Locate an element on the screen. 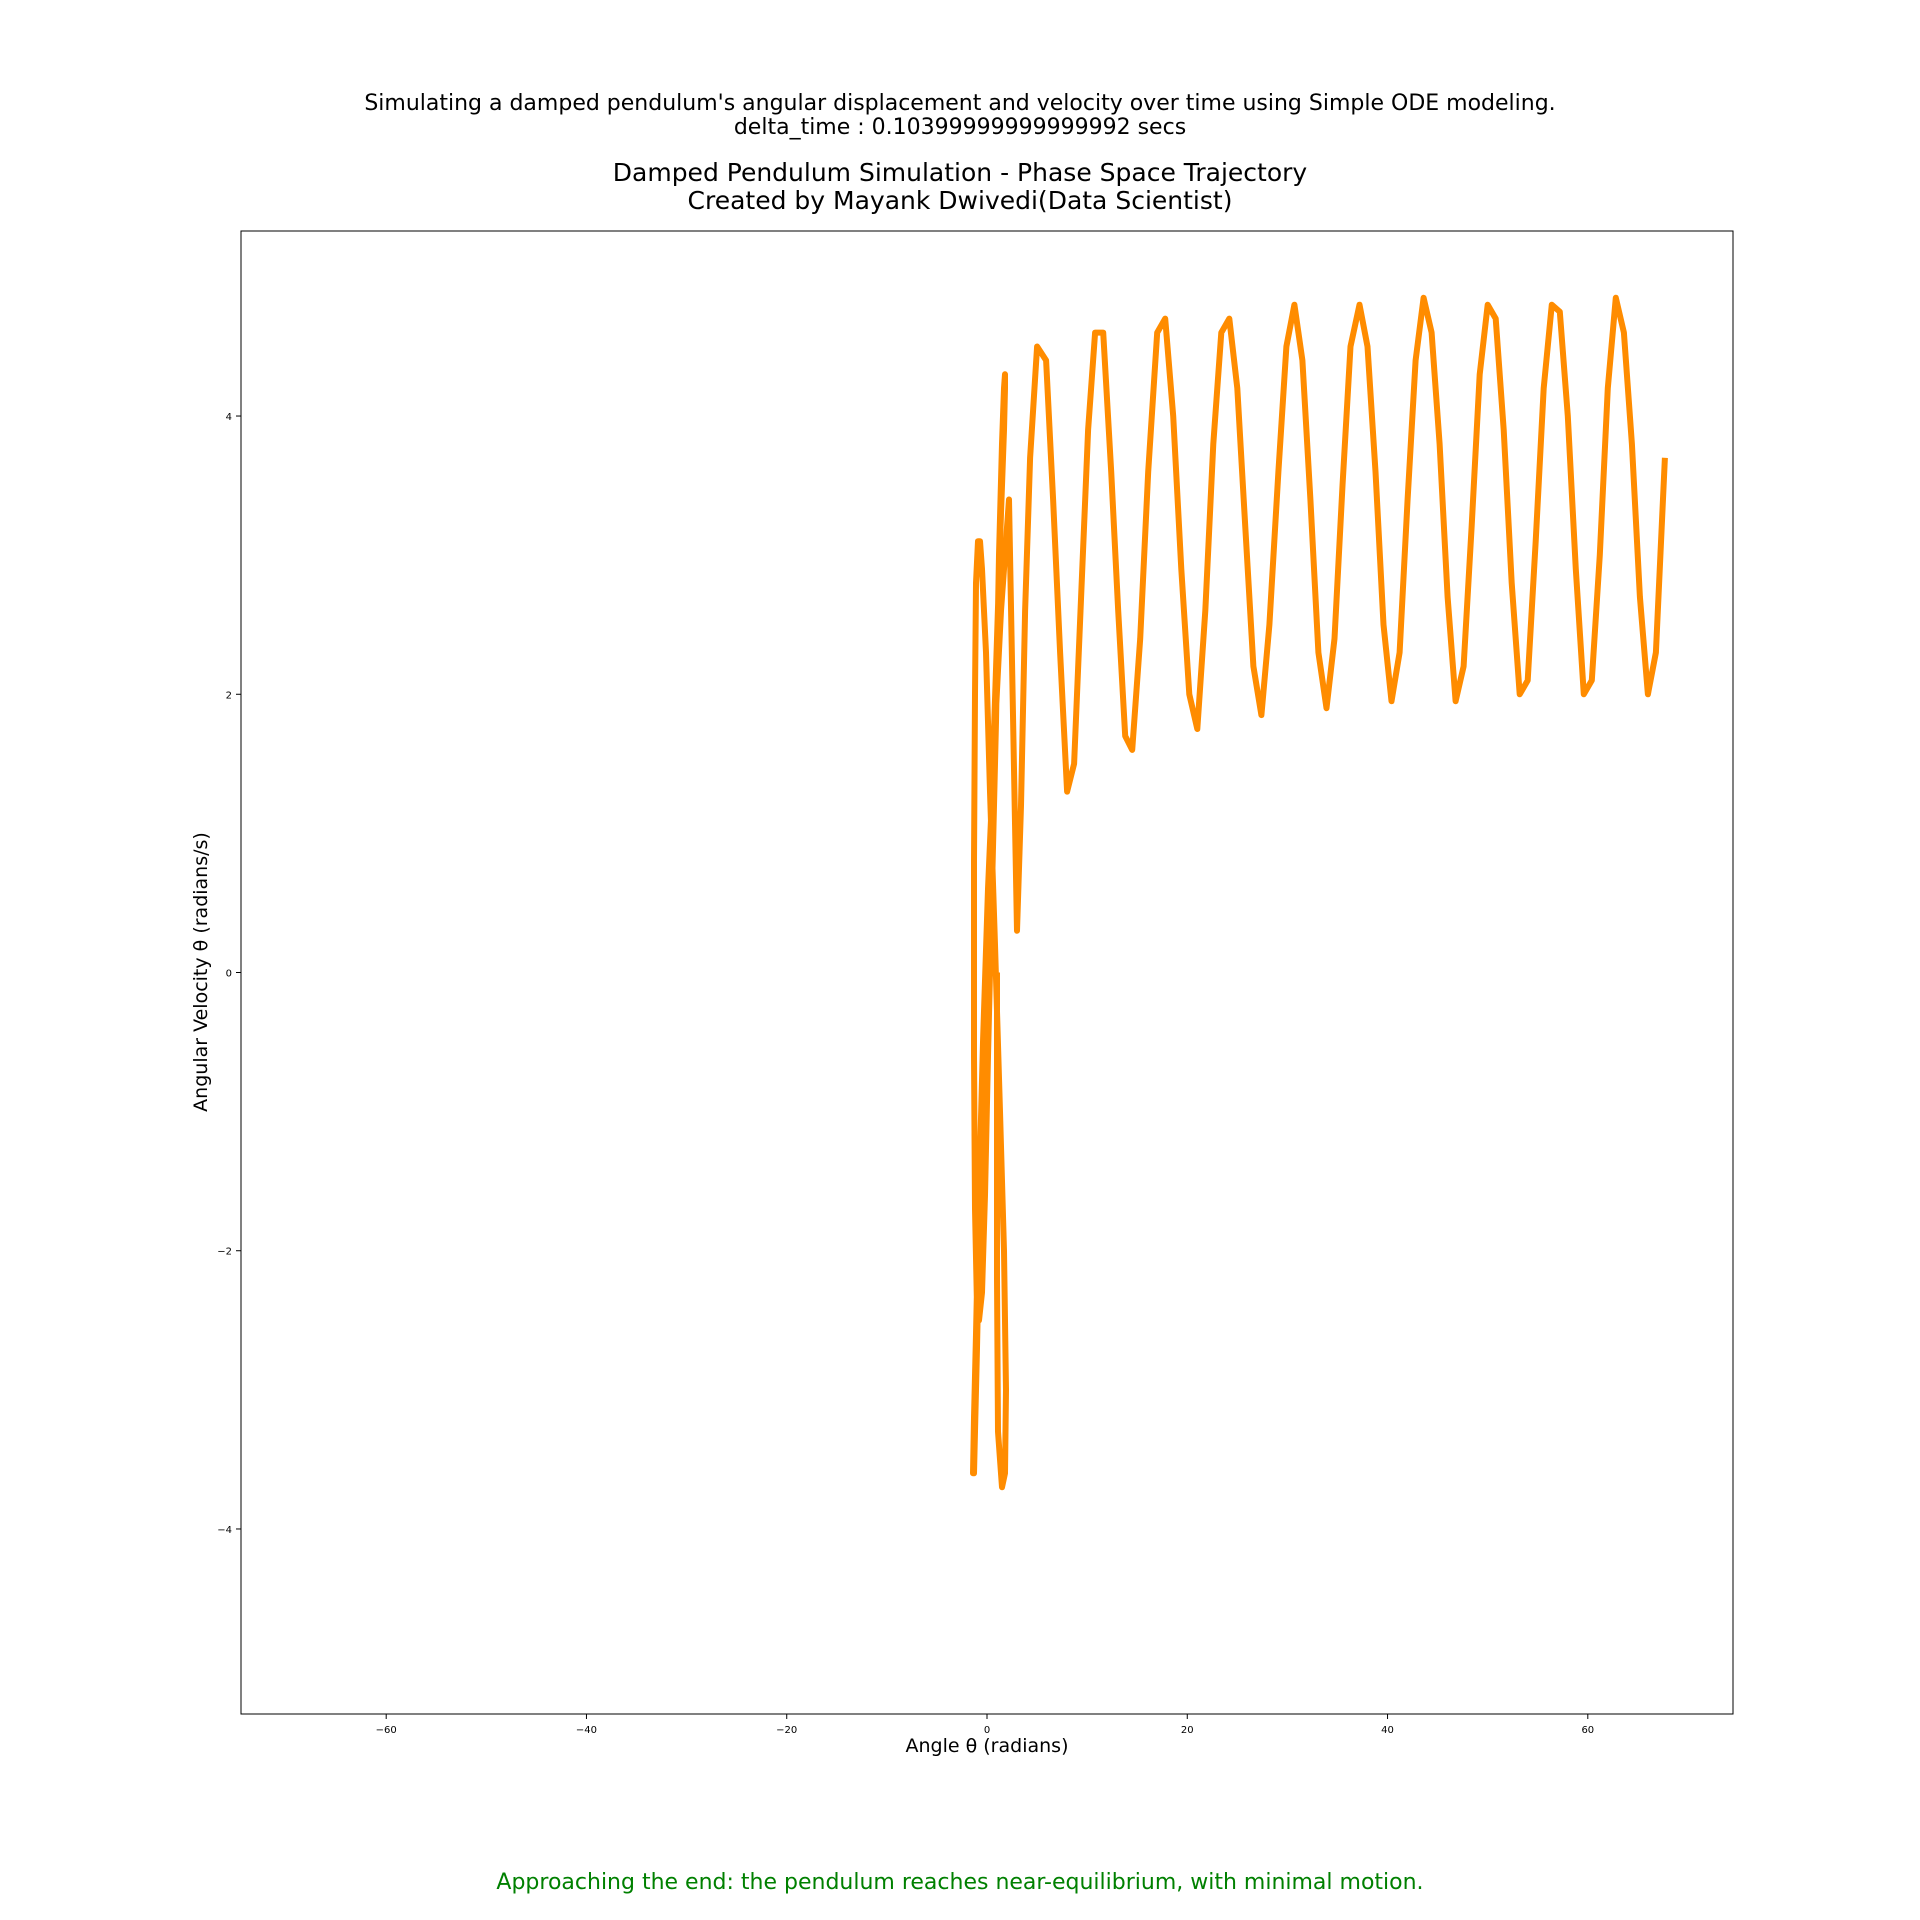 The width and height of the screenshot is (1920, 1920). y-axis-label: Angular Velocity θ (radians/s) is located at coordinates (201, 972).